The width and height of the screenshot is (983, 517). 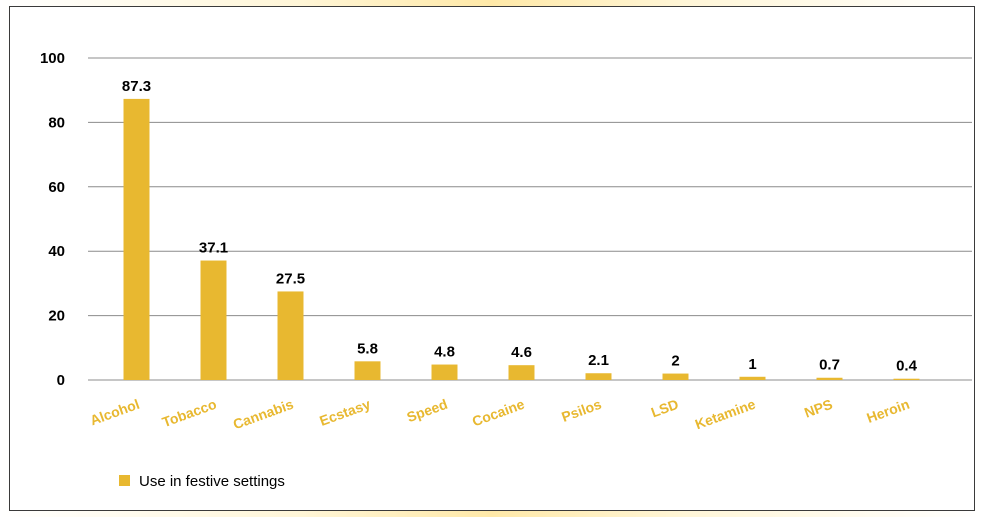 I want to click on data-label: 4.8, so click(x=444, y=352).